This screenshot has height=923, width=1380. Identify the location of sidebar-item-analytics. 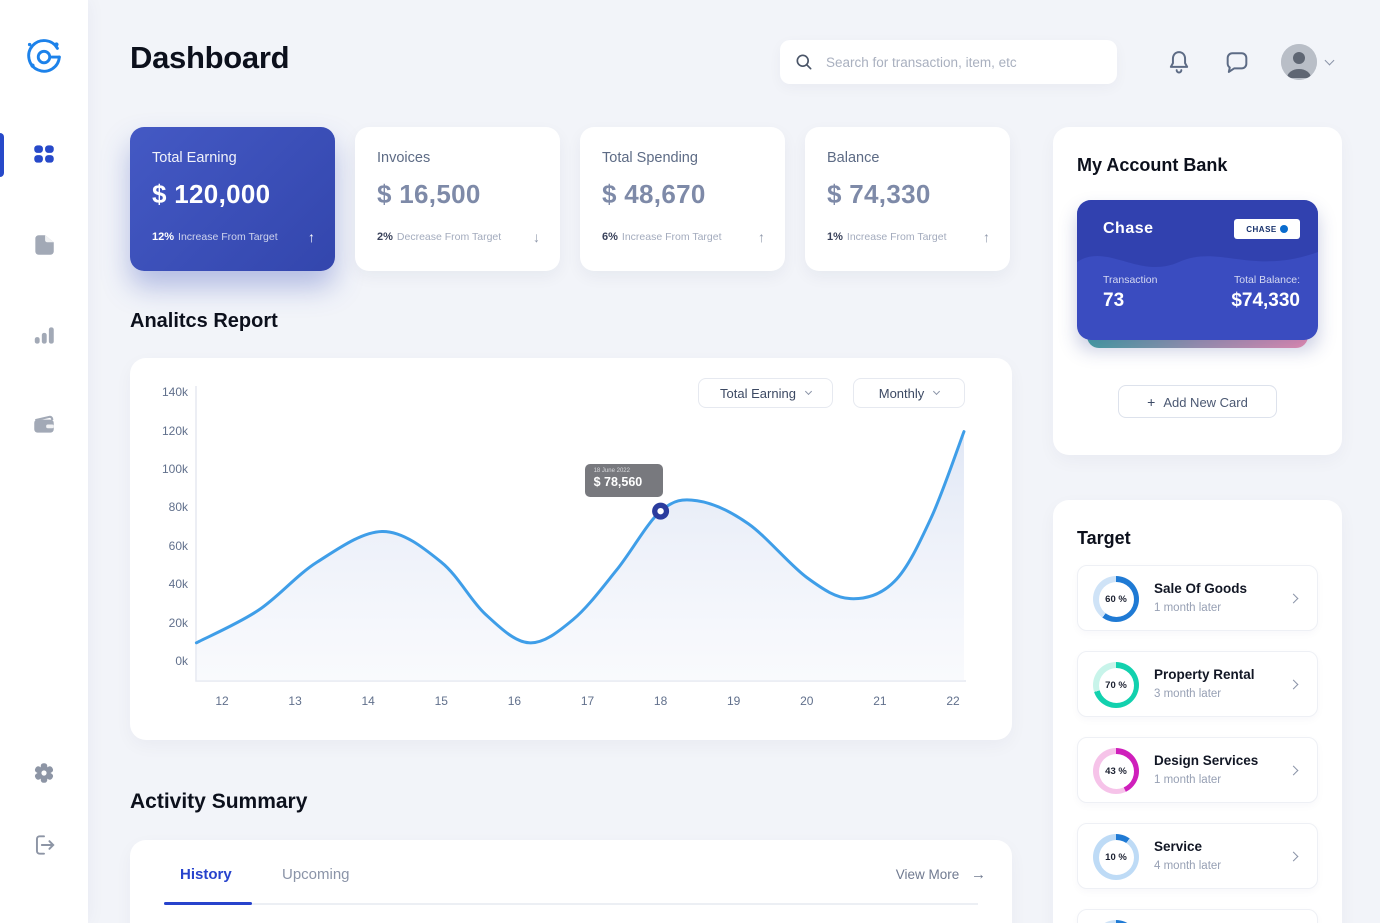
(44, 336).